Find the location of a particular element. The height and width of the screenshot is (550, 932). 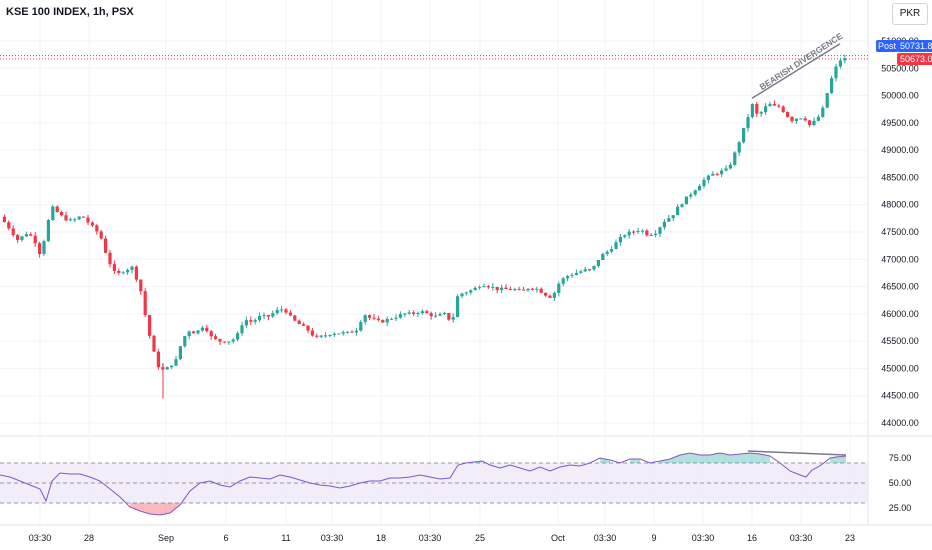

divergence-price-line is located at coordinates (796, 71).